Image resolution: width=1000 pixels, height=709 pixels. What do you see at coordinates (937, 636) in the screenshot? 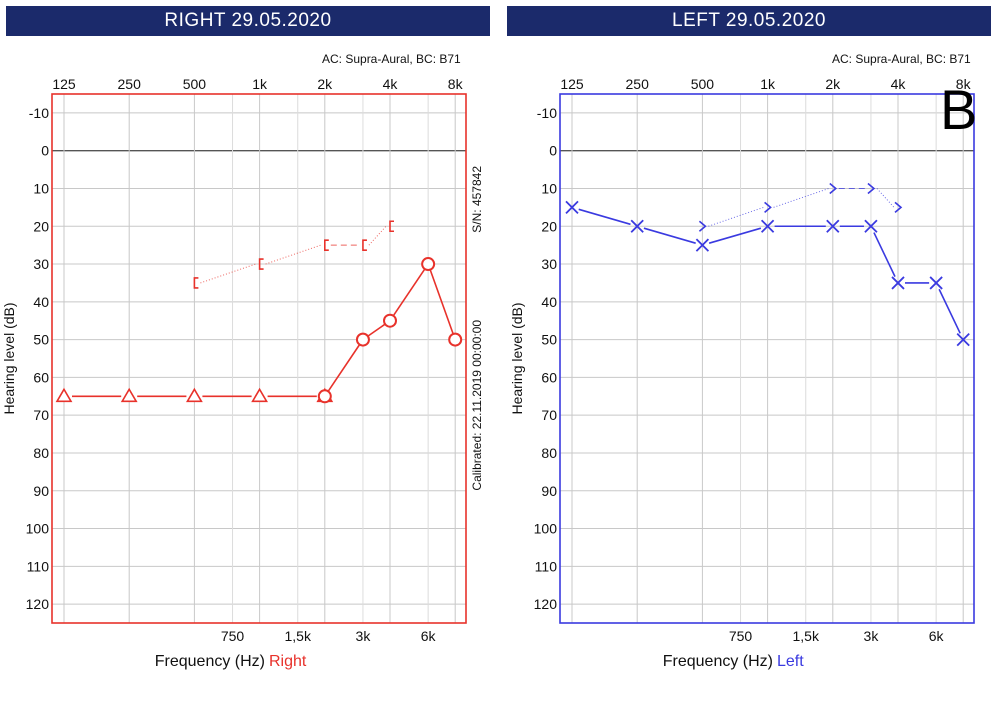
I see `x-tick-label-bottom: 6k` at bounding box center [937, 636].